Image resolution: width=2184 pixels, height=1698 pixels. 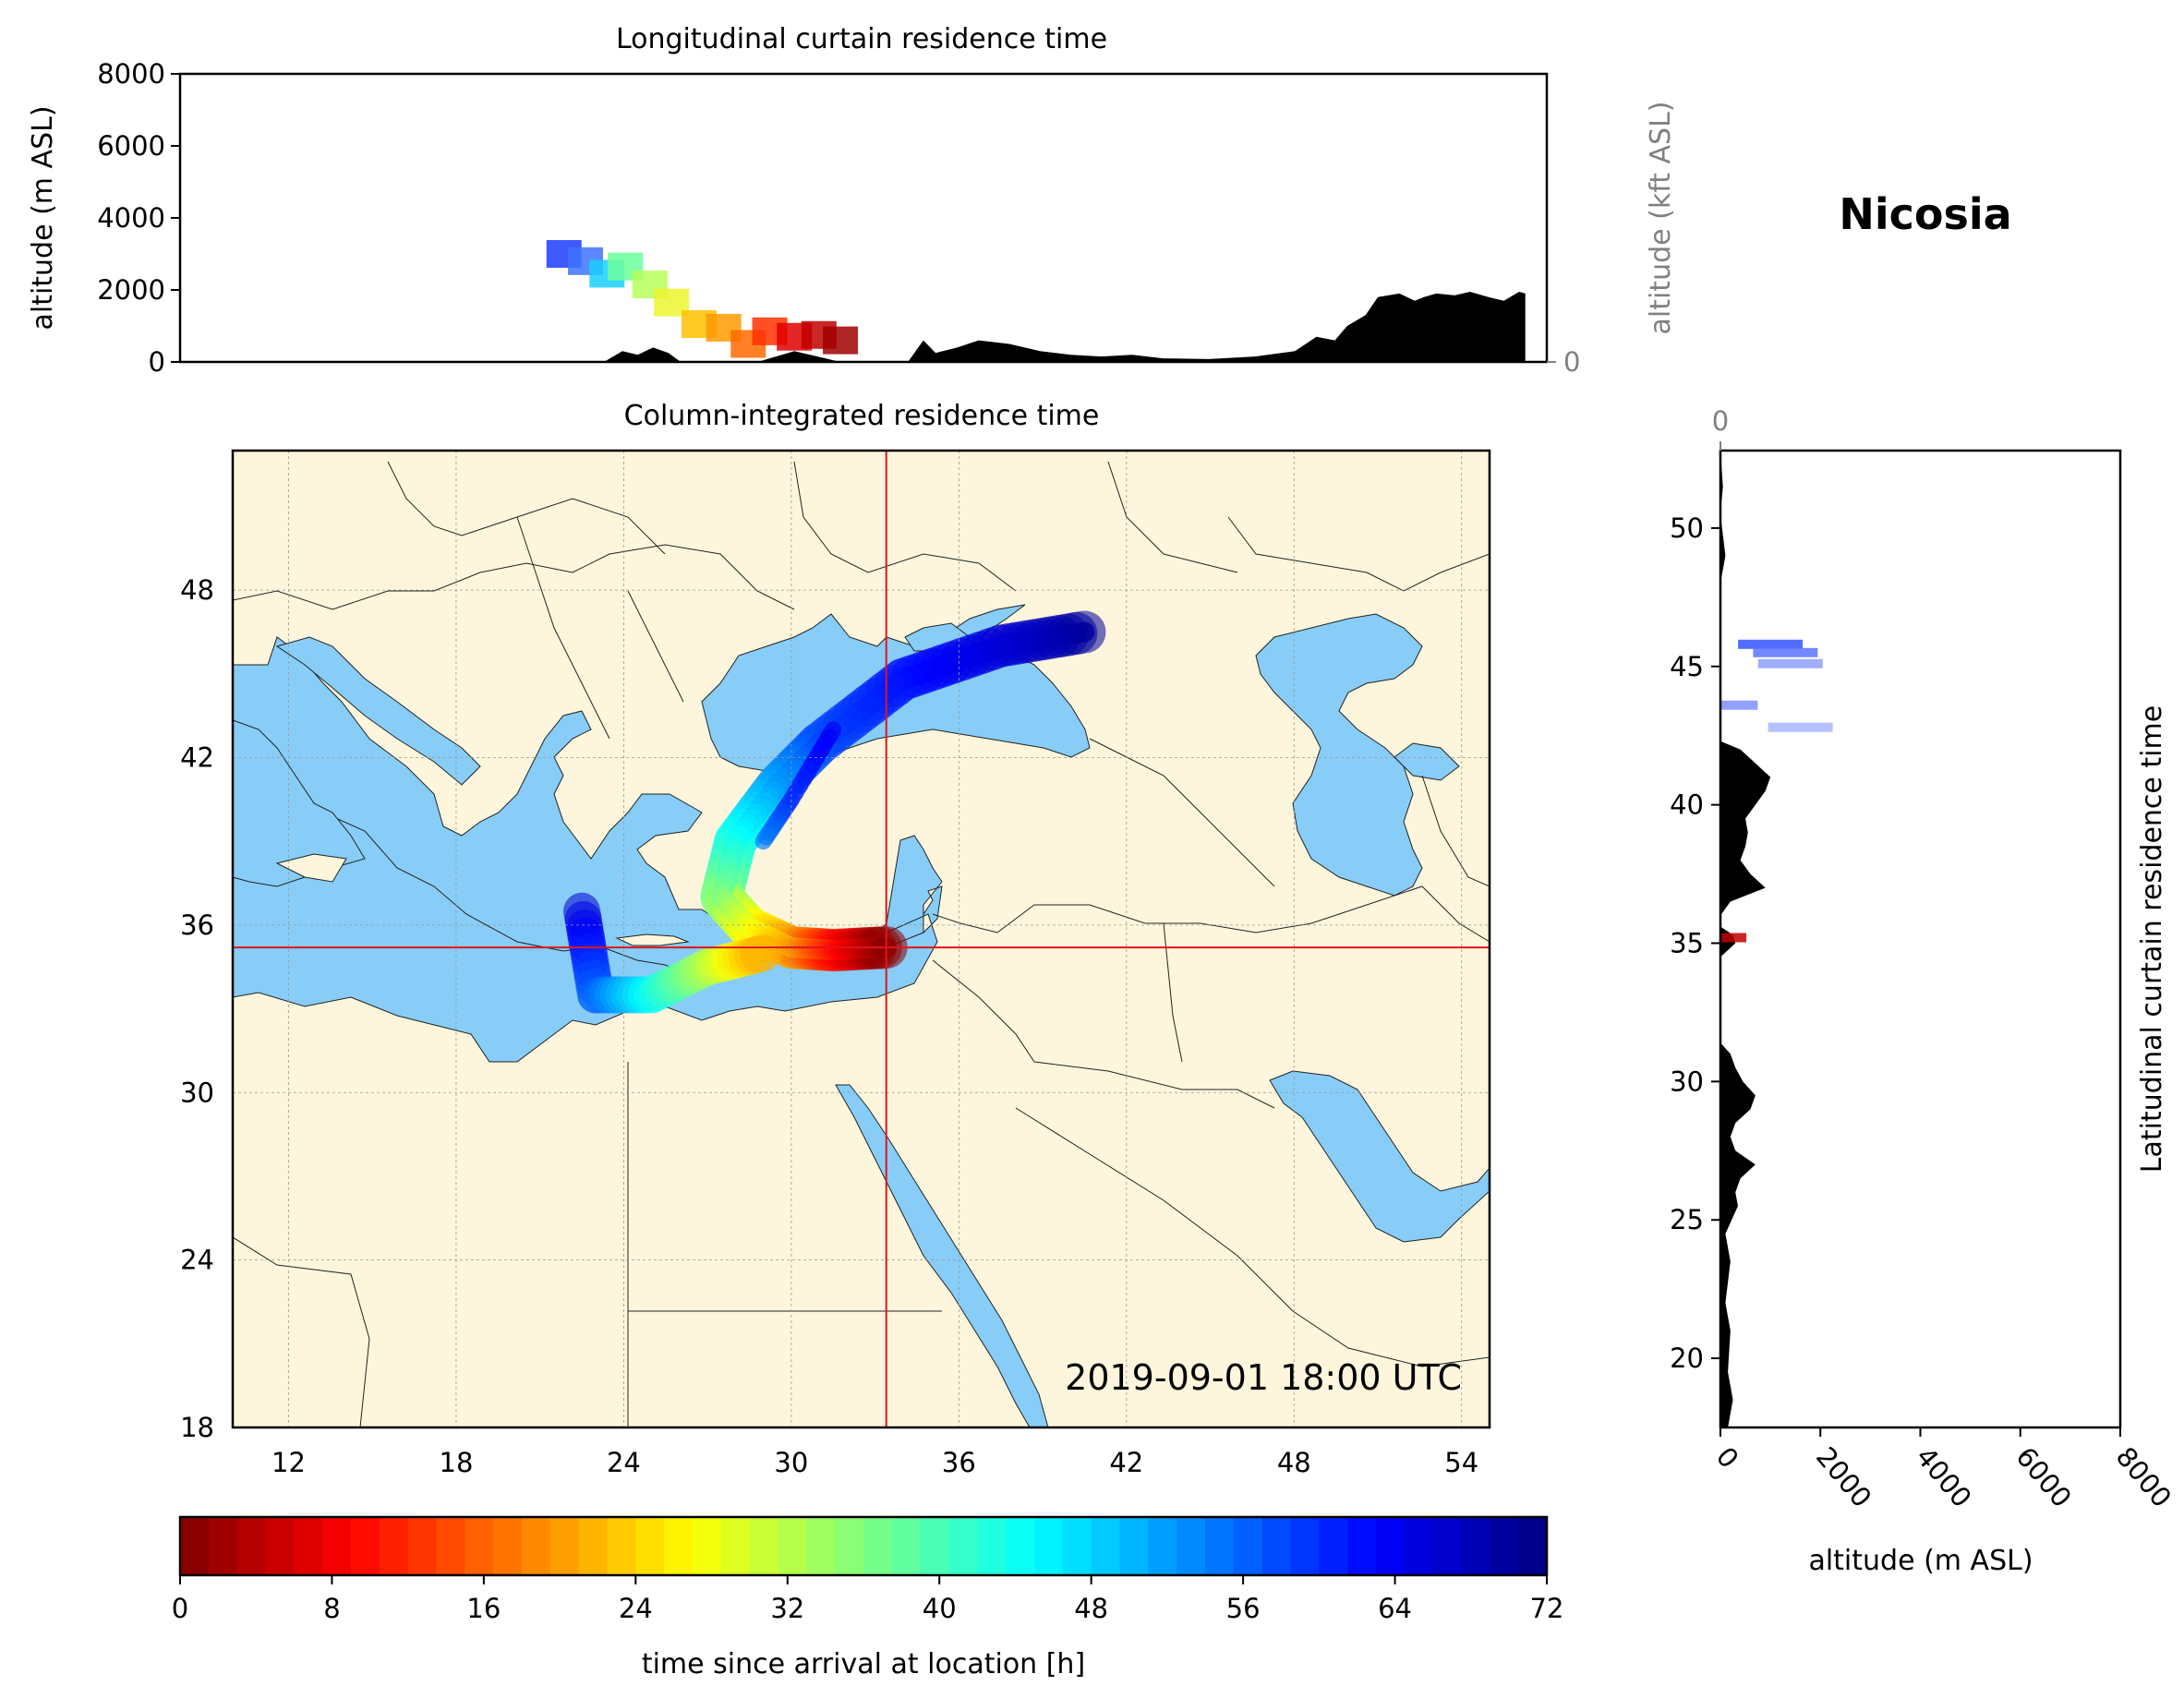 I want to click on ytick-label: 6000, so click(x=131, y=146).